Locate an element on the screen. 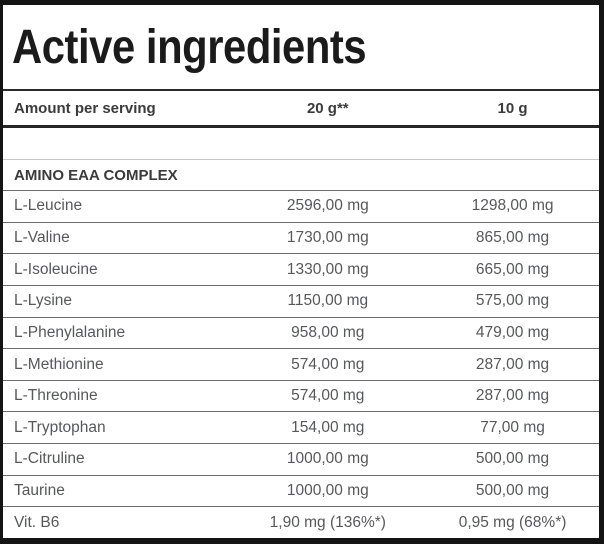  ingredient-amount-20g: 1,90 mg (136%*) is located at coordinates (327, 522).